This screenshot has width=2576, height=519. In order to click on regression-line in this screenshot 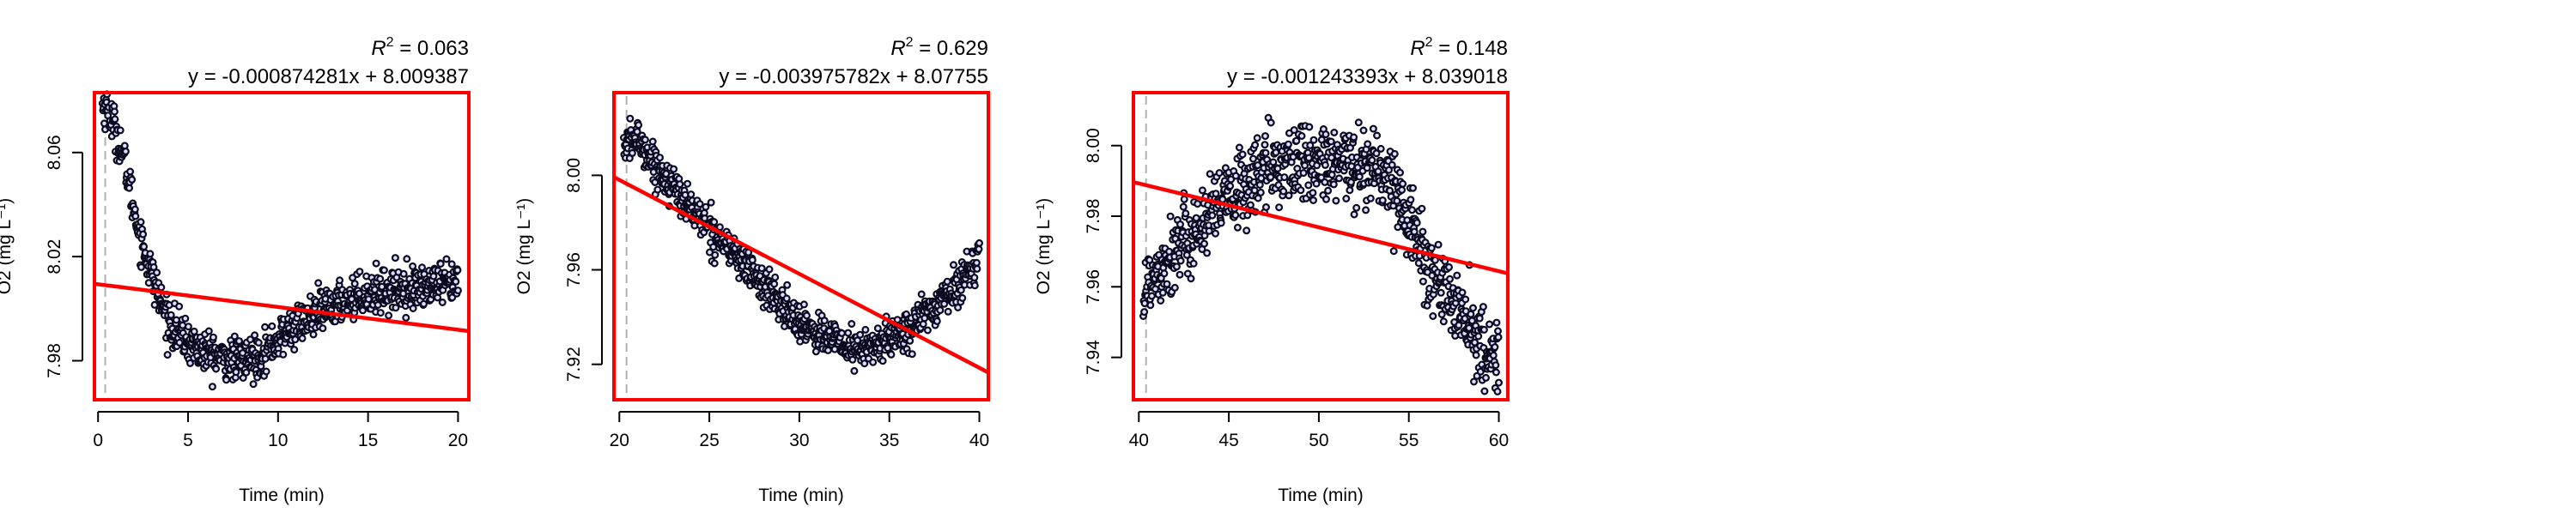, I will do `click(801, 275)`.